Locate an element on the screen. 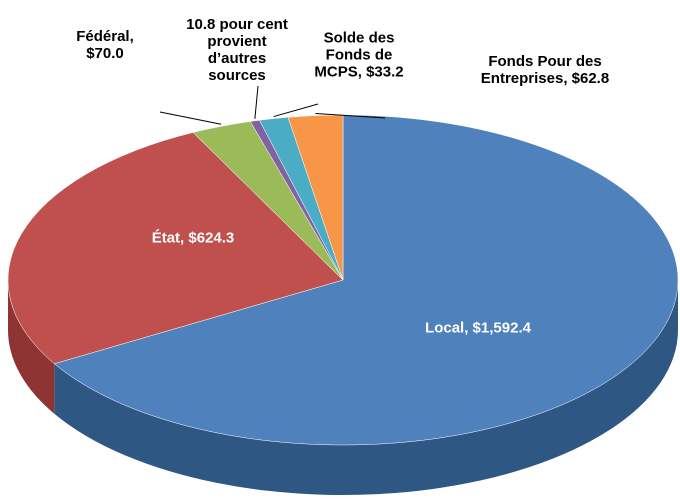 This screenshot has width=680, height=504. slice-label: Fonds Pour des Entreprises, $62.8 is located at coordinates (545, 70).